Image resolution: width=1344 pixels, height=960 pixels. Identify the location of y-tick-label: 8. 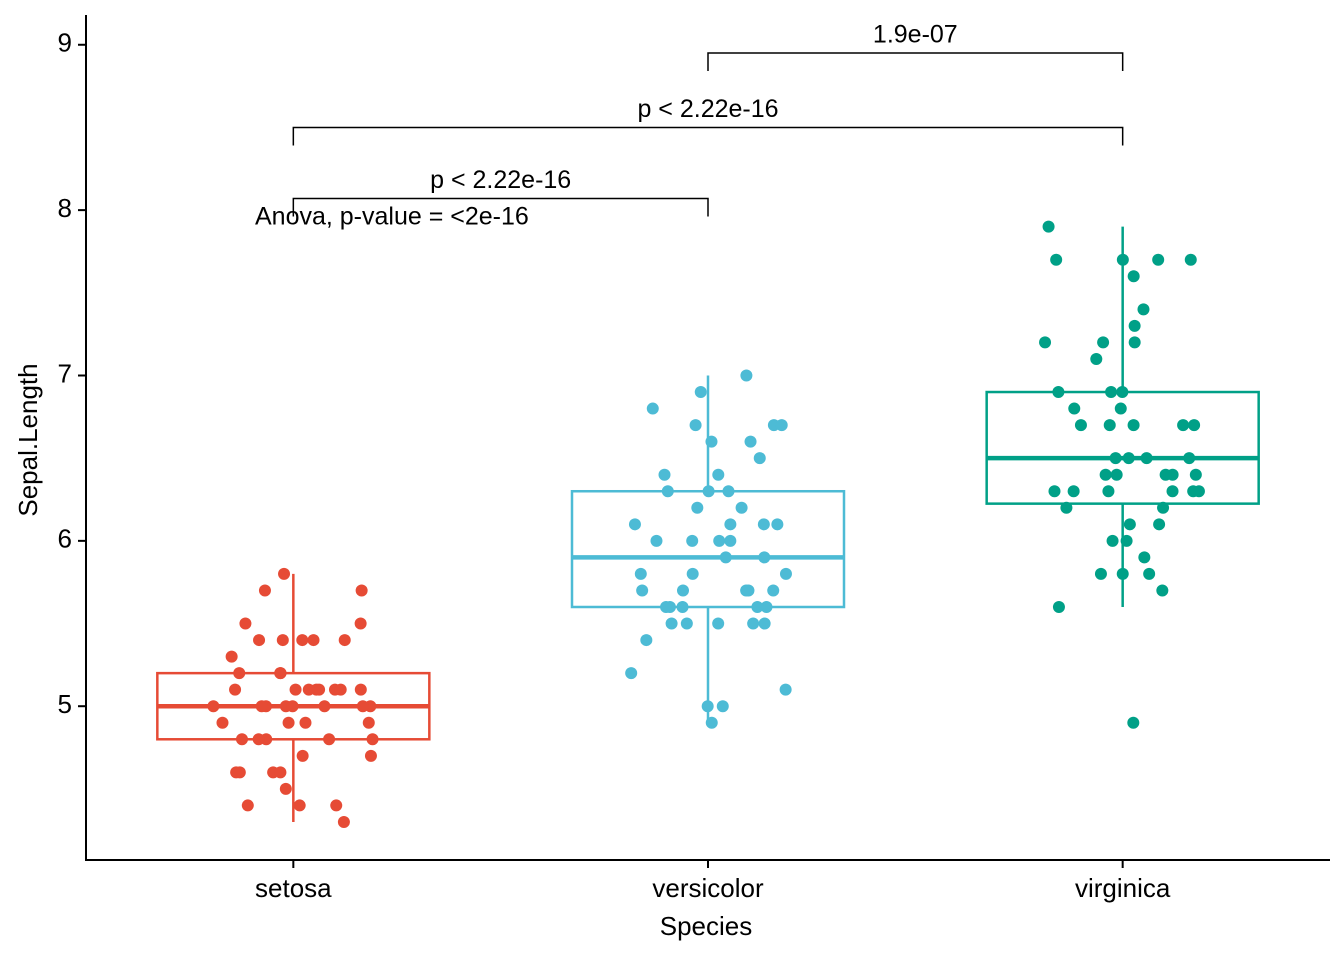
(65, 208).